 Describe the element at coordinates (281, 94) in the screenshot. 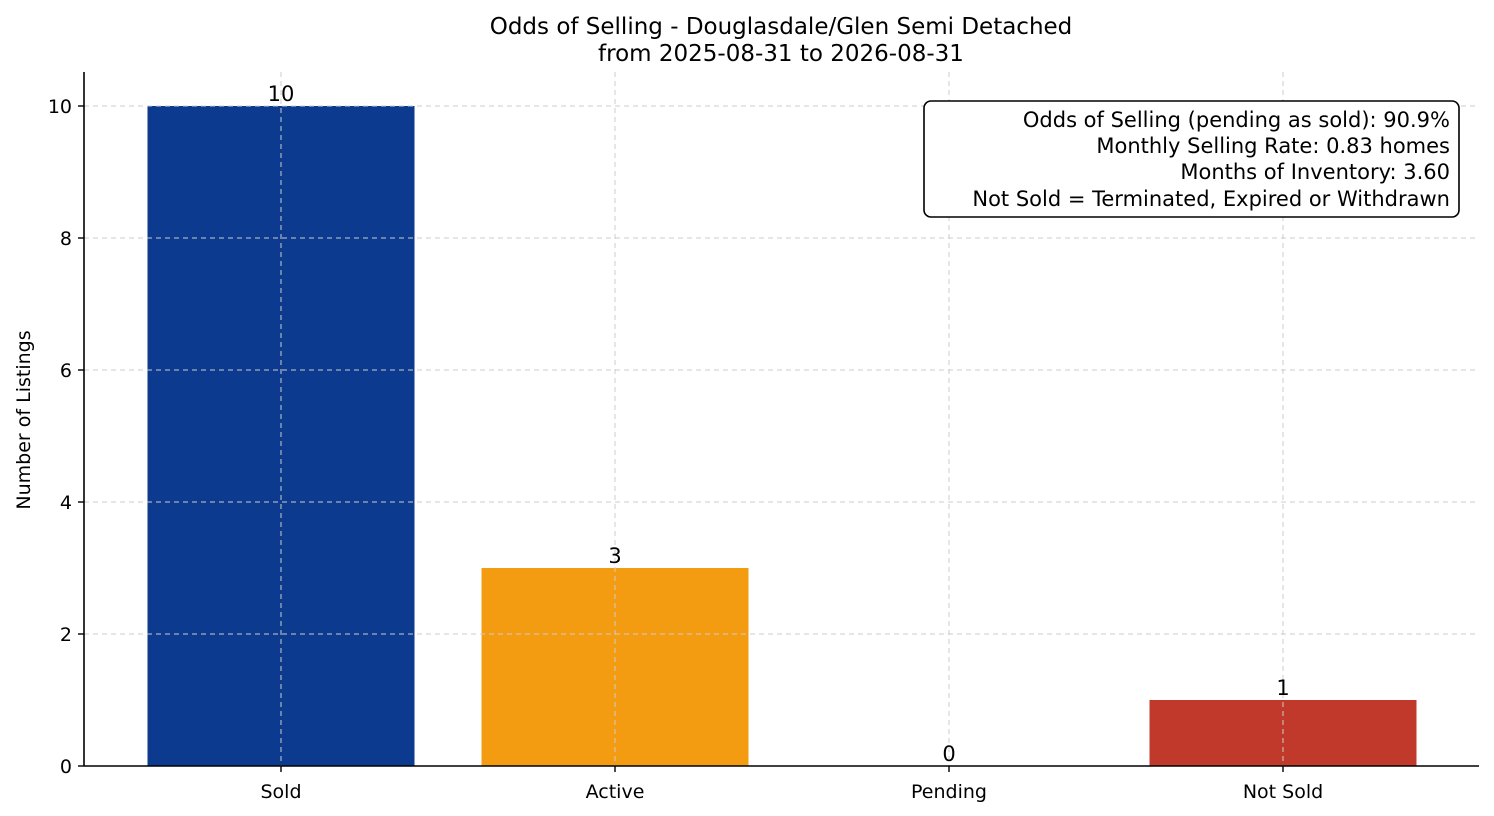

I see `bar-label-sold: 10` at that location.